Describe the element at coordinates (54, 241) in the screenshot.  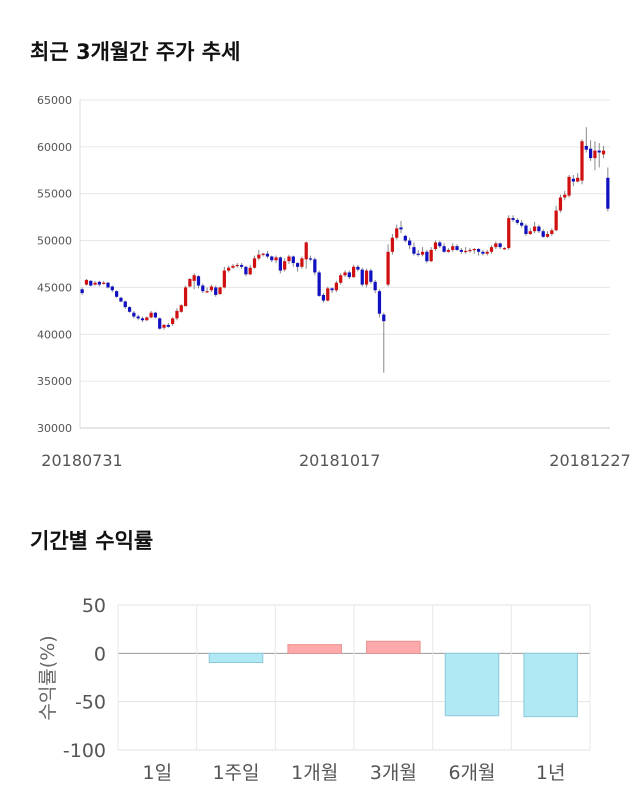
I see `y-tick-label: 50000` at that location.